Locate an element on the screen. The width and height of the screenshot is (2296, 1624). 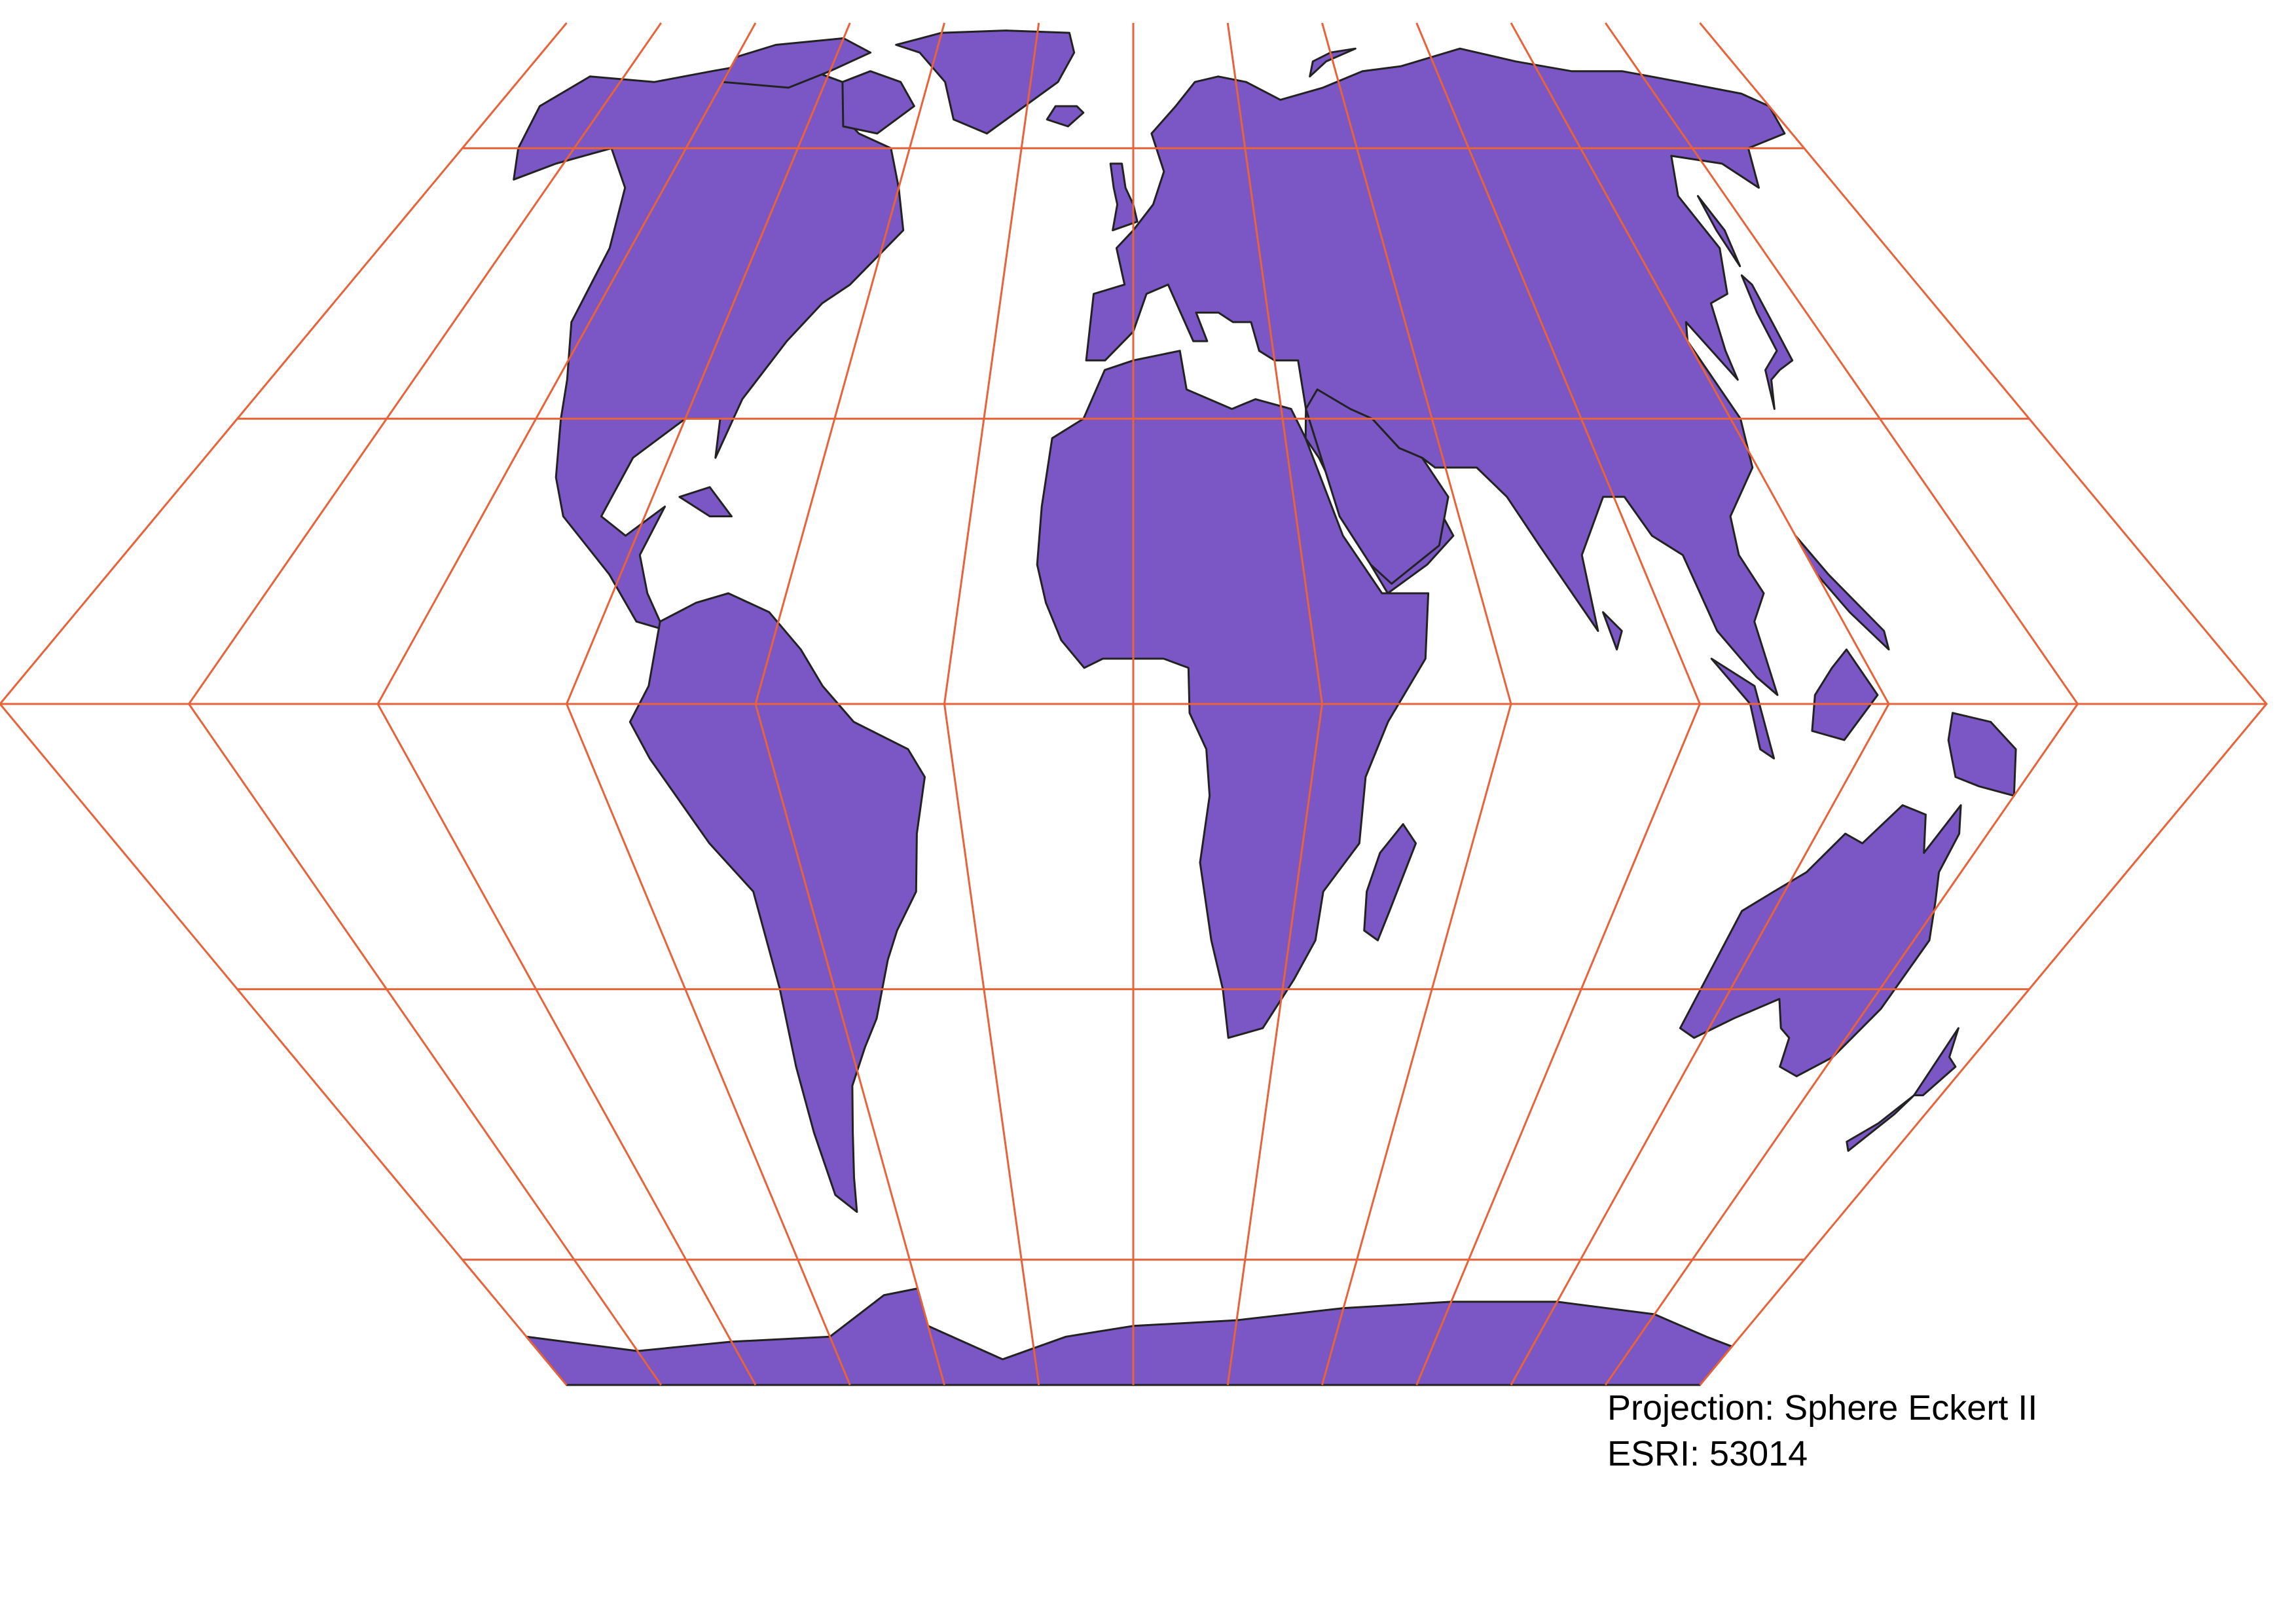
land-japan is located at coordinates (1767, 342).